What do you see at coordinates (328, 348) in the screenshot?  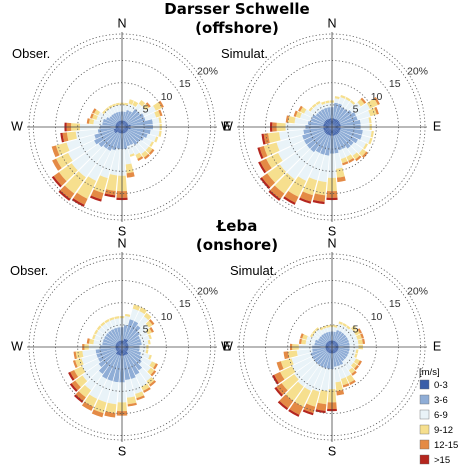 I see `rose-wedge-s26-b0` at bounding box center [328, 348].